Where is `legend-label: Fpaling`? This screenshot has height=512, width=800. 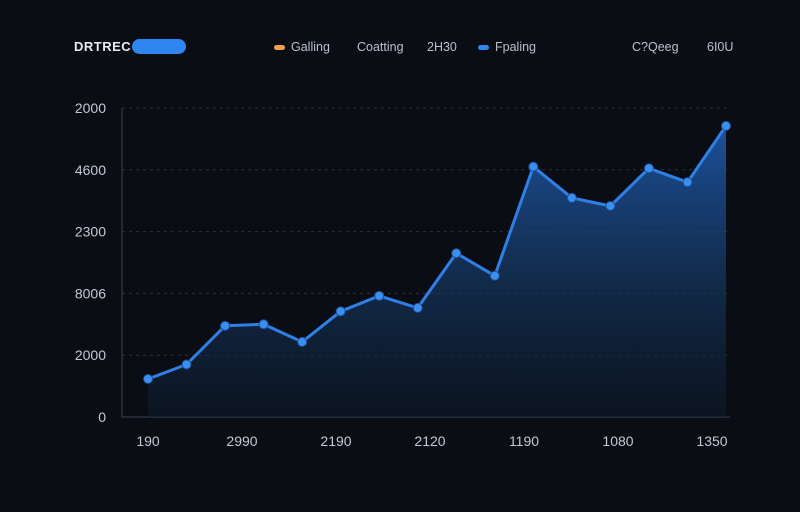
legend-label: Fpaling is located at coordinates (515, 47).